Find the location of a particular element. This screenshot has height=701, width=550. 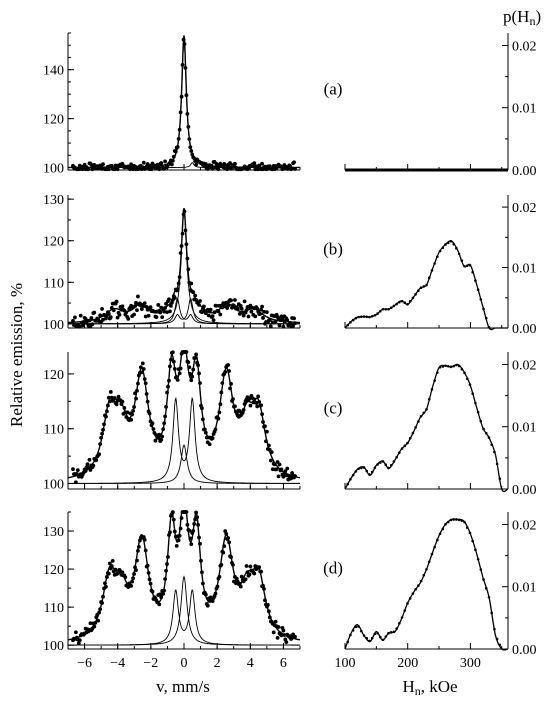

distribution-x-tick-label: 300 is located at coordinates (470, 663).